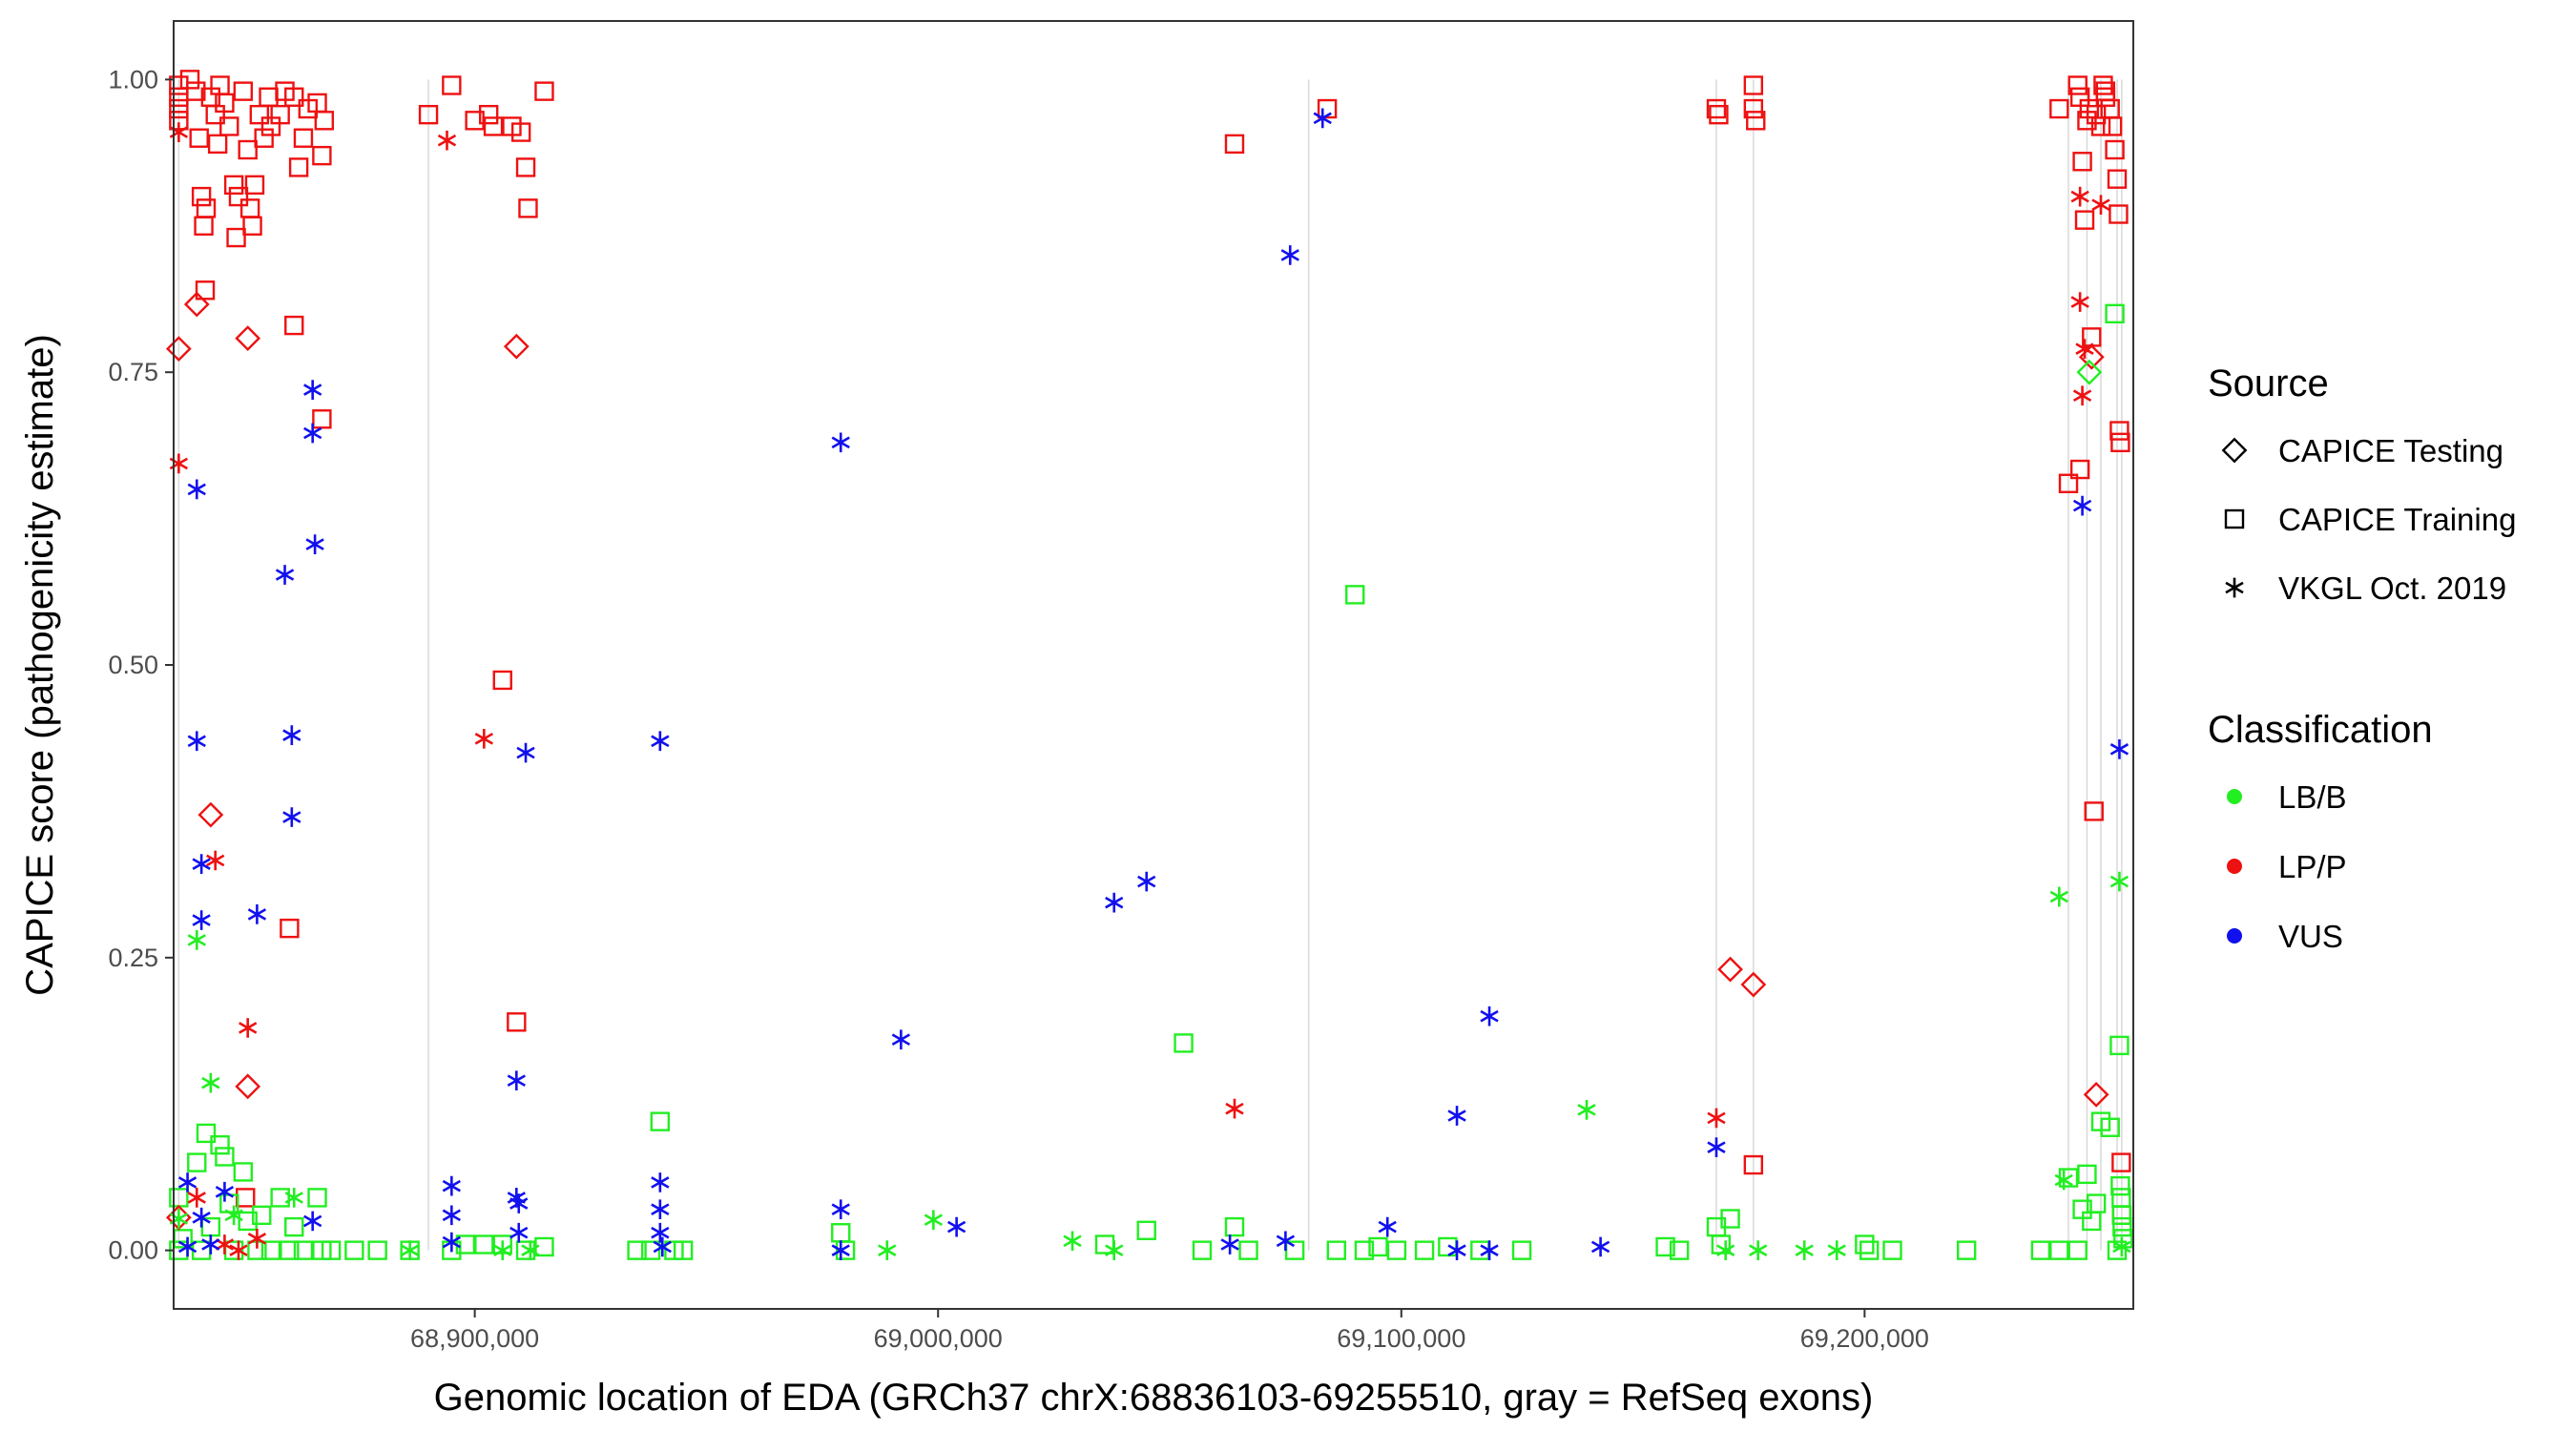 This screenshot has height=1431, width=2576. I want to click on x-tick-label: 68,900,000, so click(474, 1338).